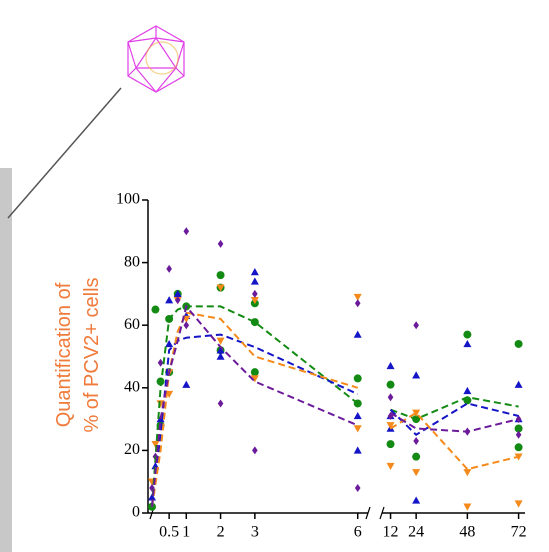 The width and height of the screenshot is (549, 552). Describe the element at coordinates (78, 354) in the screenshot. I see `y-axis-title: Quantification of % of PCV2+ cells` at that location.